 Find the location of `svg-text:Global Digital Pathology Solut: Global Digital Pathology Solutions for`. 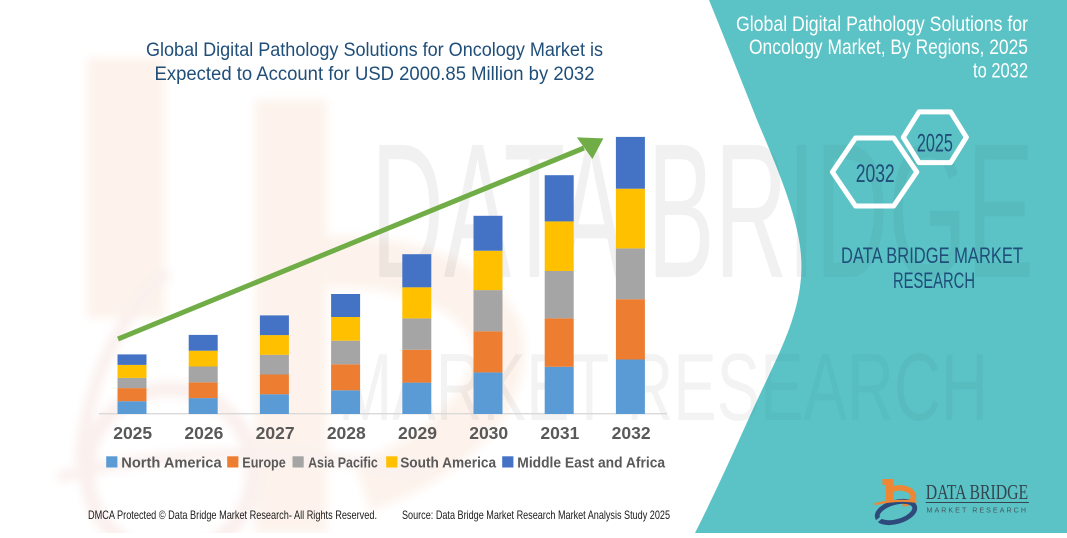

svg-text:Global Digital Pathology Solut: Global Digital Pathology Solutions for is located at coordinates (882, 24).